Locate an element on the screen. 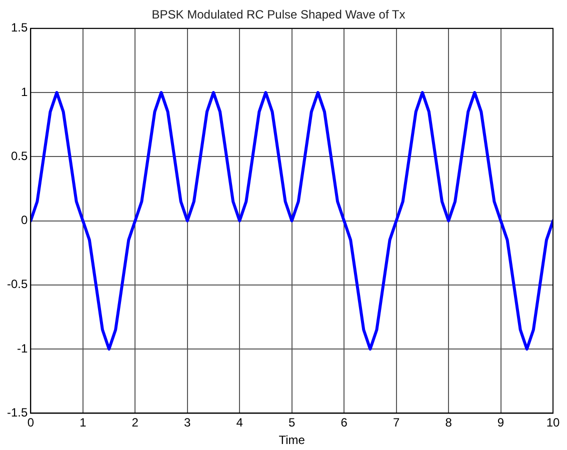 This screenshot has height=450, width=567. y-tick-label: 0.5 is located at coordinates (19, 155).